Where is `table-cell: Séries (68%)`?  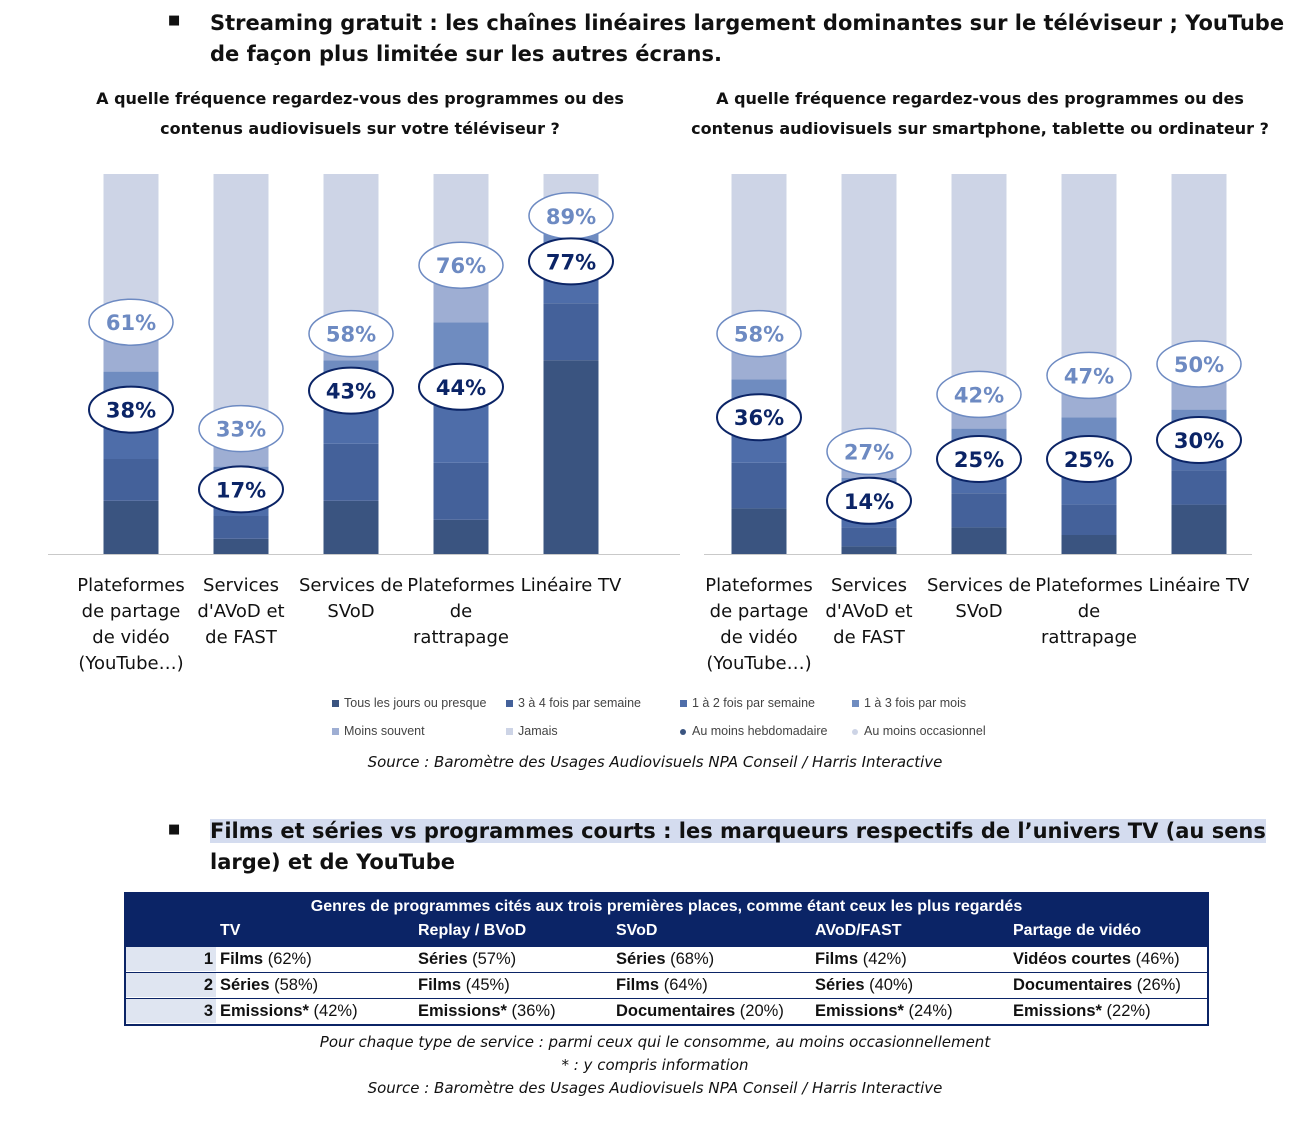
table-cell: Séries (68%) is located at coordinates (665, 959).